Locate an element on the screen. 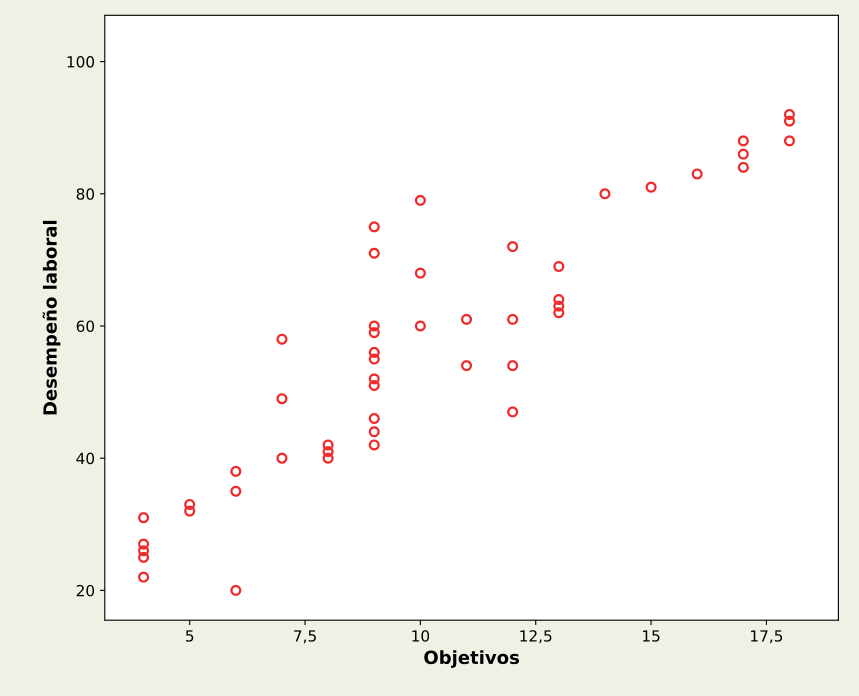 Image resolution: width=859 pixels, height=696 pixels. x-tick-label: 7,5 is located at coordinates (305, 637).